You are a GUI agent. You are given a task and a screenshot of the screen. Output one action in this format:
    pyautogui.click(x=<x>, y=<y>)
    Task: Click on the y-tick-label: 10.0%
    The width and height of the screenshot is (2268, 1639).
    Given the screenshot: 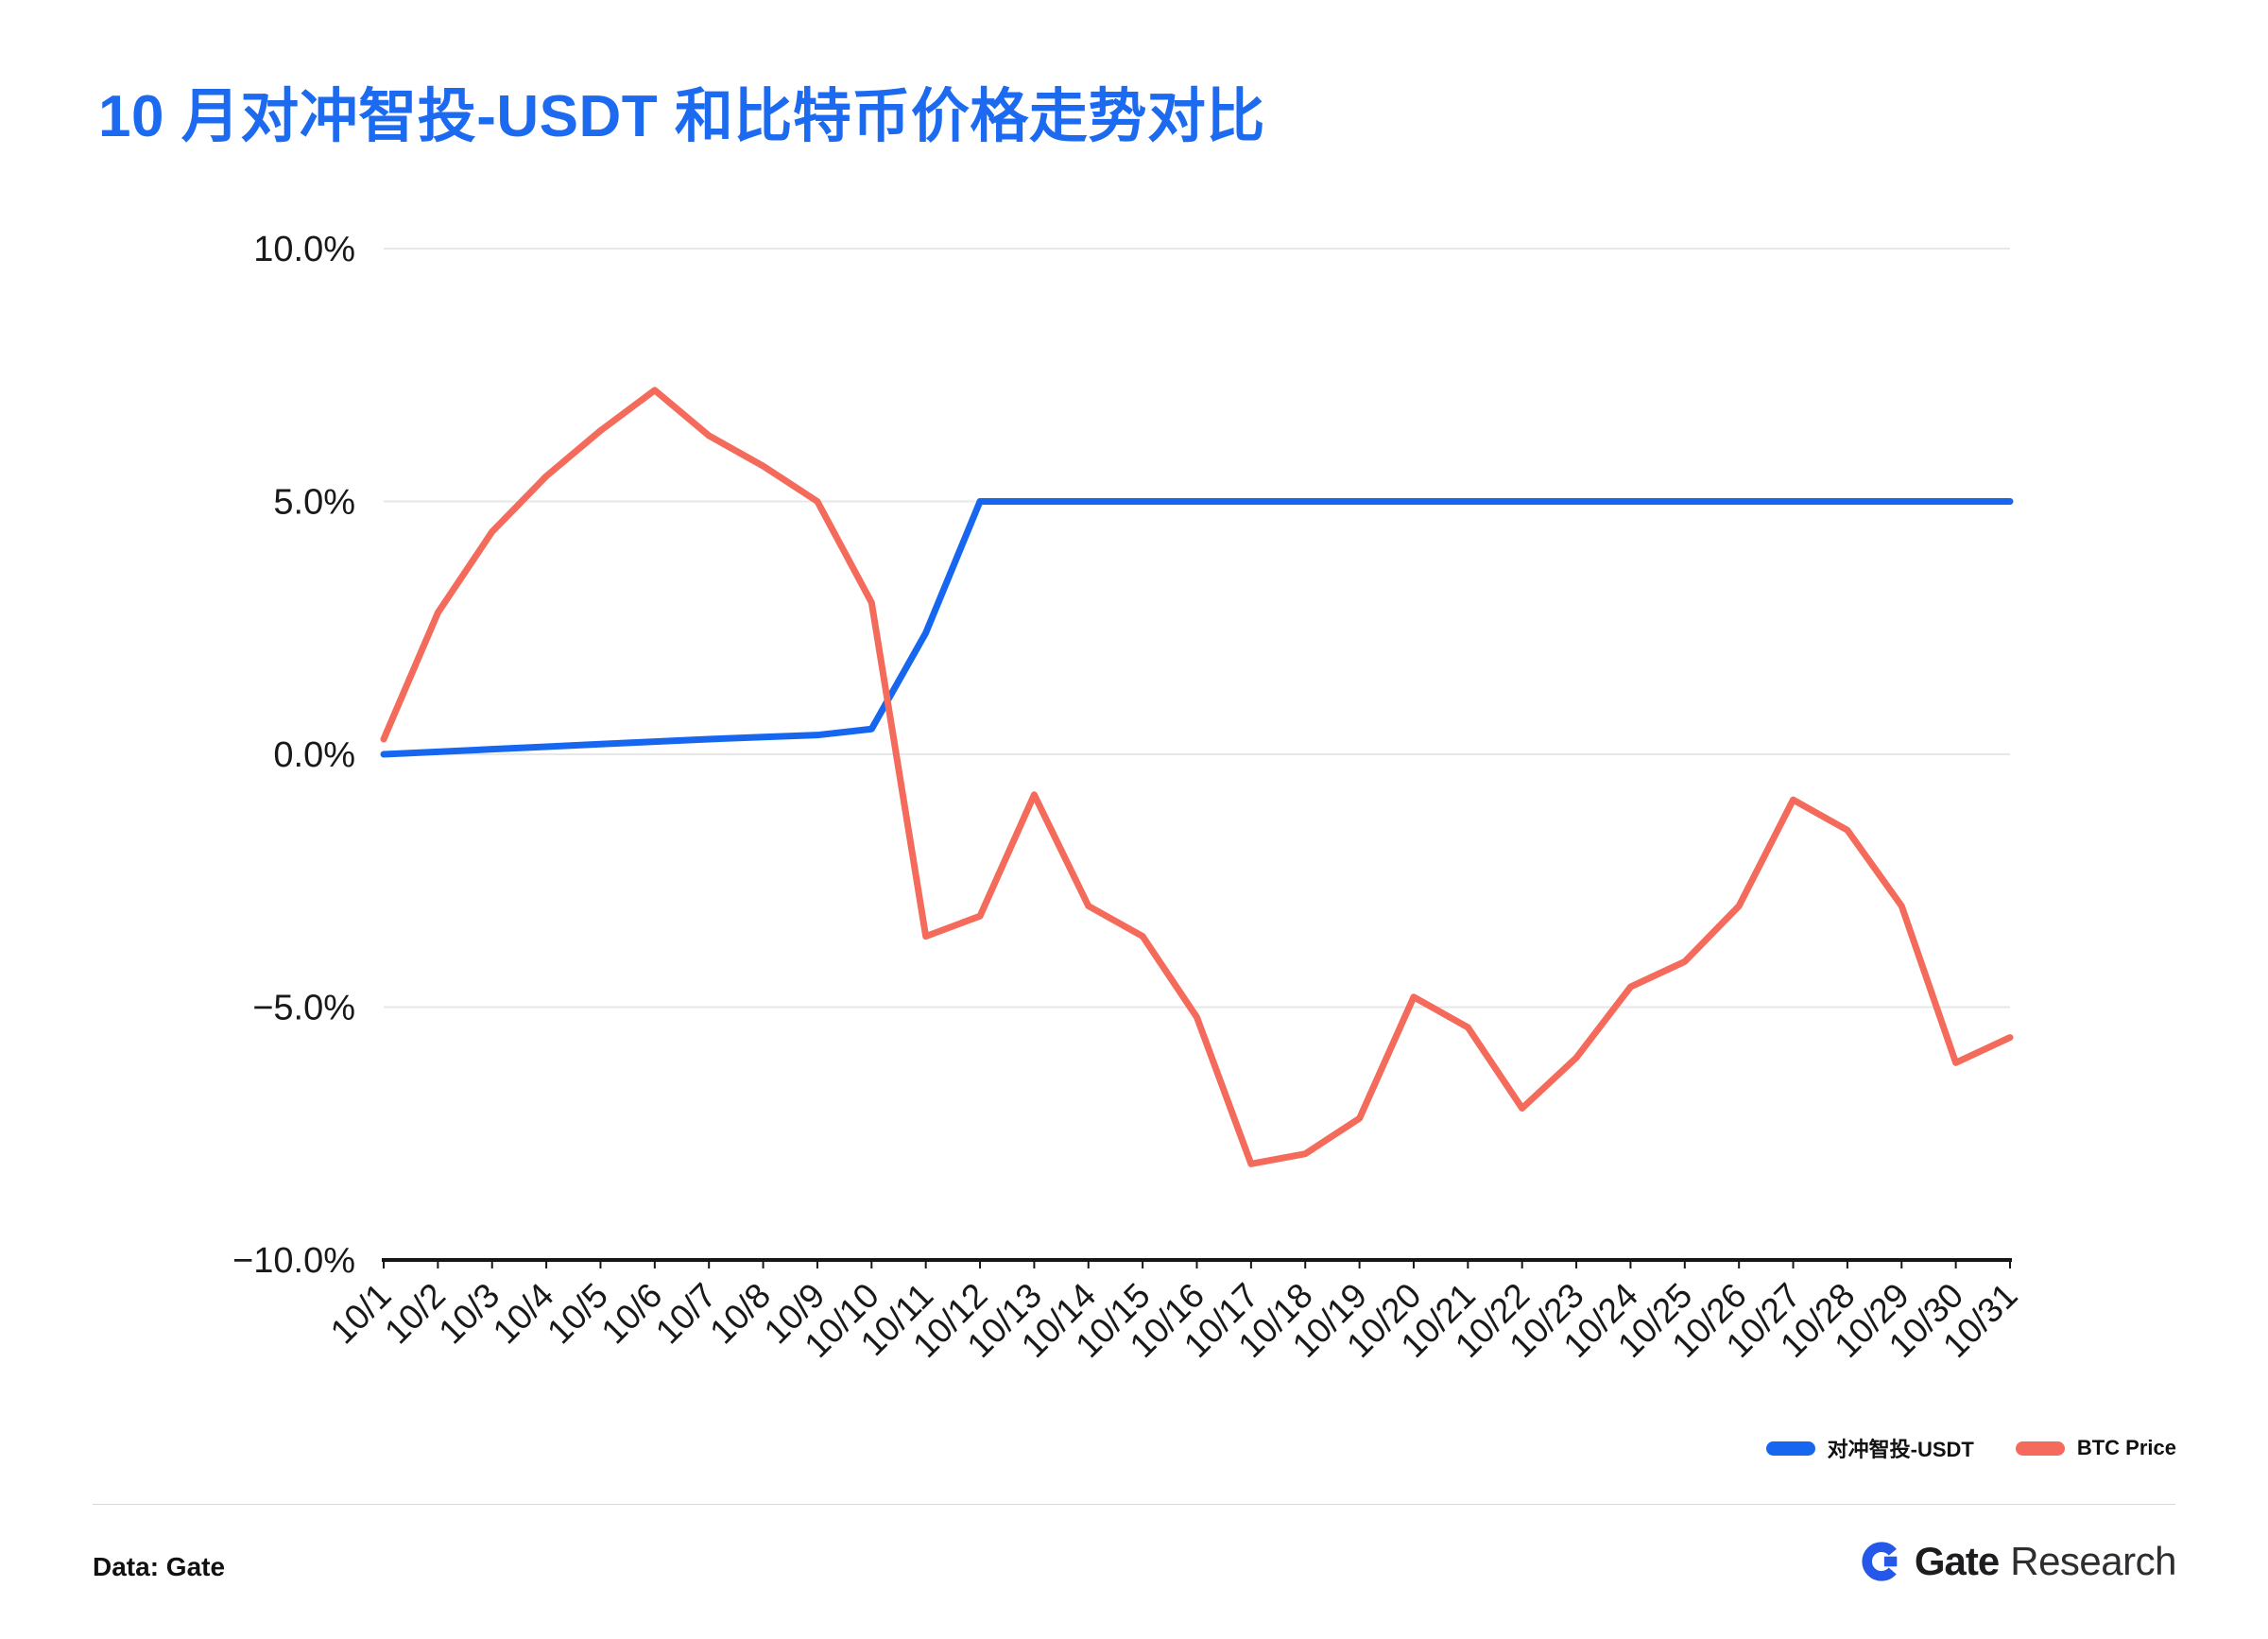 What is the action you would take?
    pyautogui.click(x=304, y=250)
    